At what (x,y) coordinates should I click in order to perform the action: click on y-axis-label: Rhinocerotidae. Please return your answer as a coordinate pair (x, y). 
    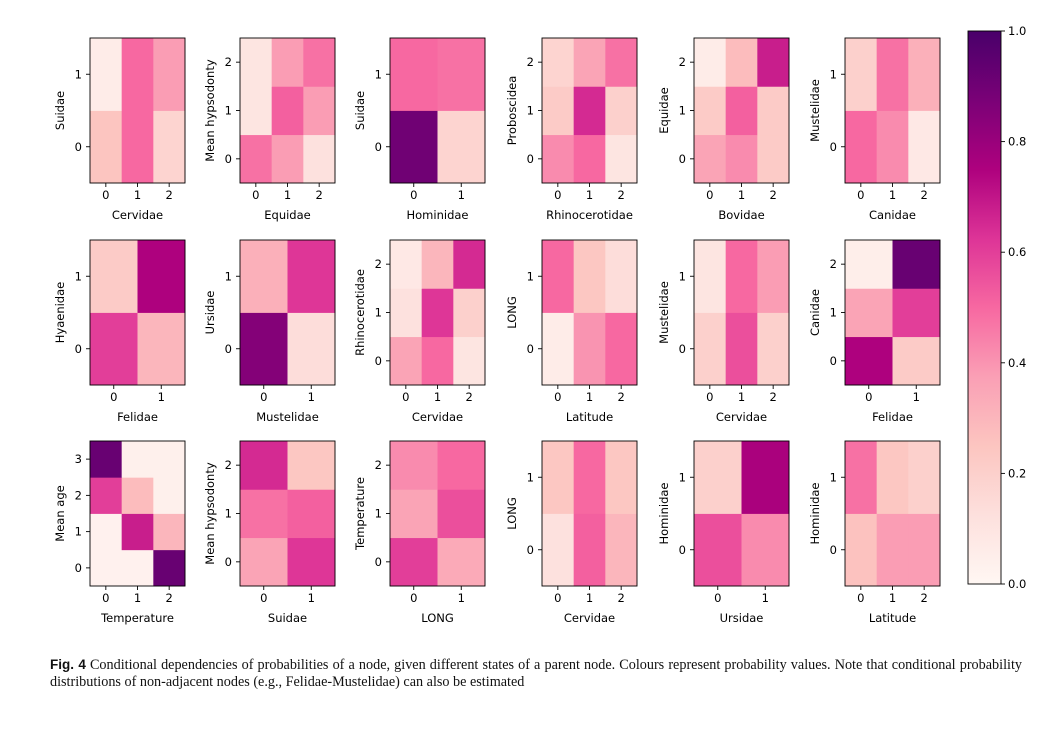
    Looking at the image, I should click on (360, 312).